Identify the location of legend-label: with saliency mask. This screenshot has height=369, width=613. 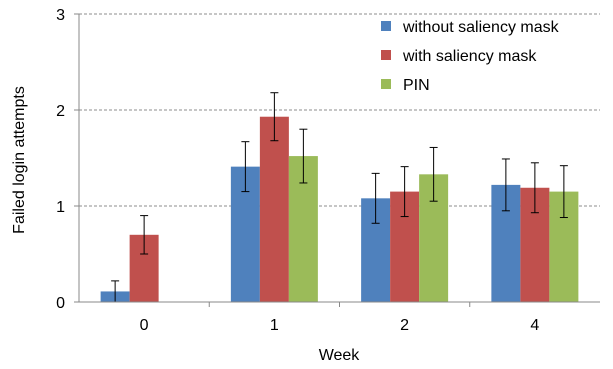
(469, 56).